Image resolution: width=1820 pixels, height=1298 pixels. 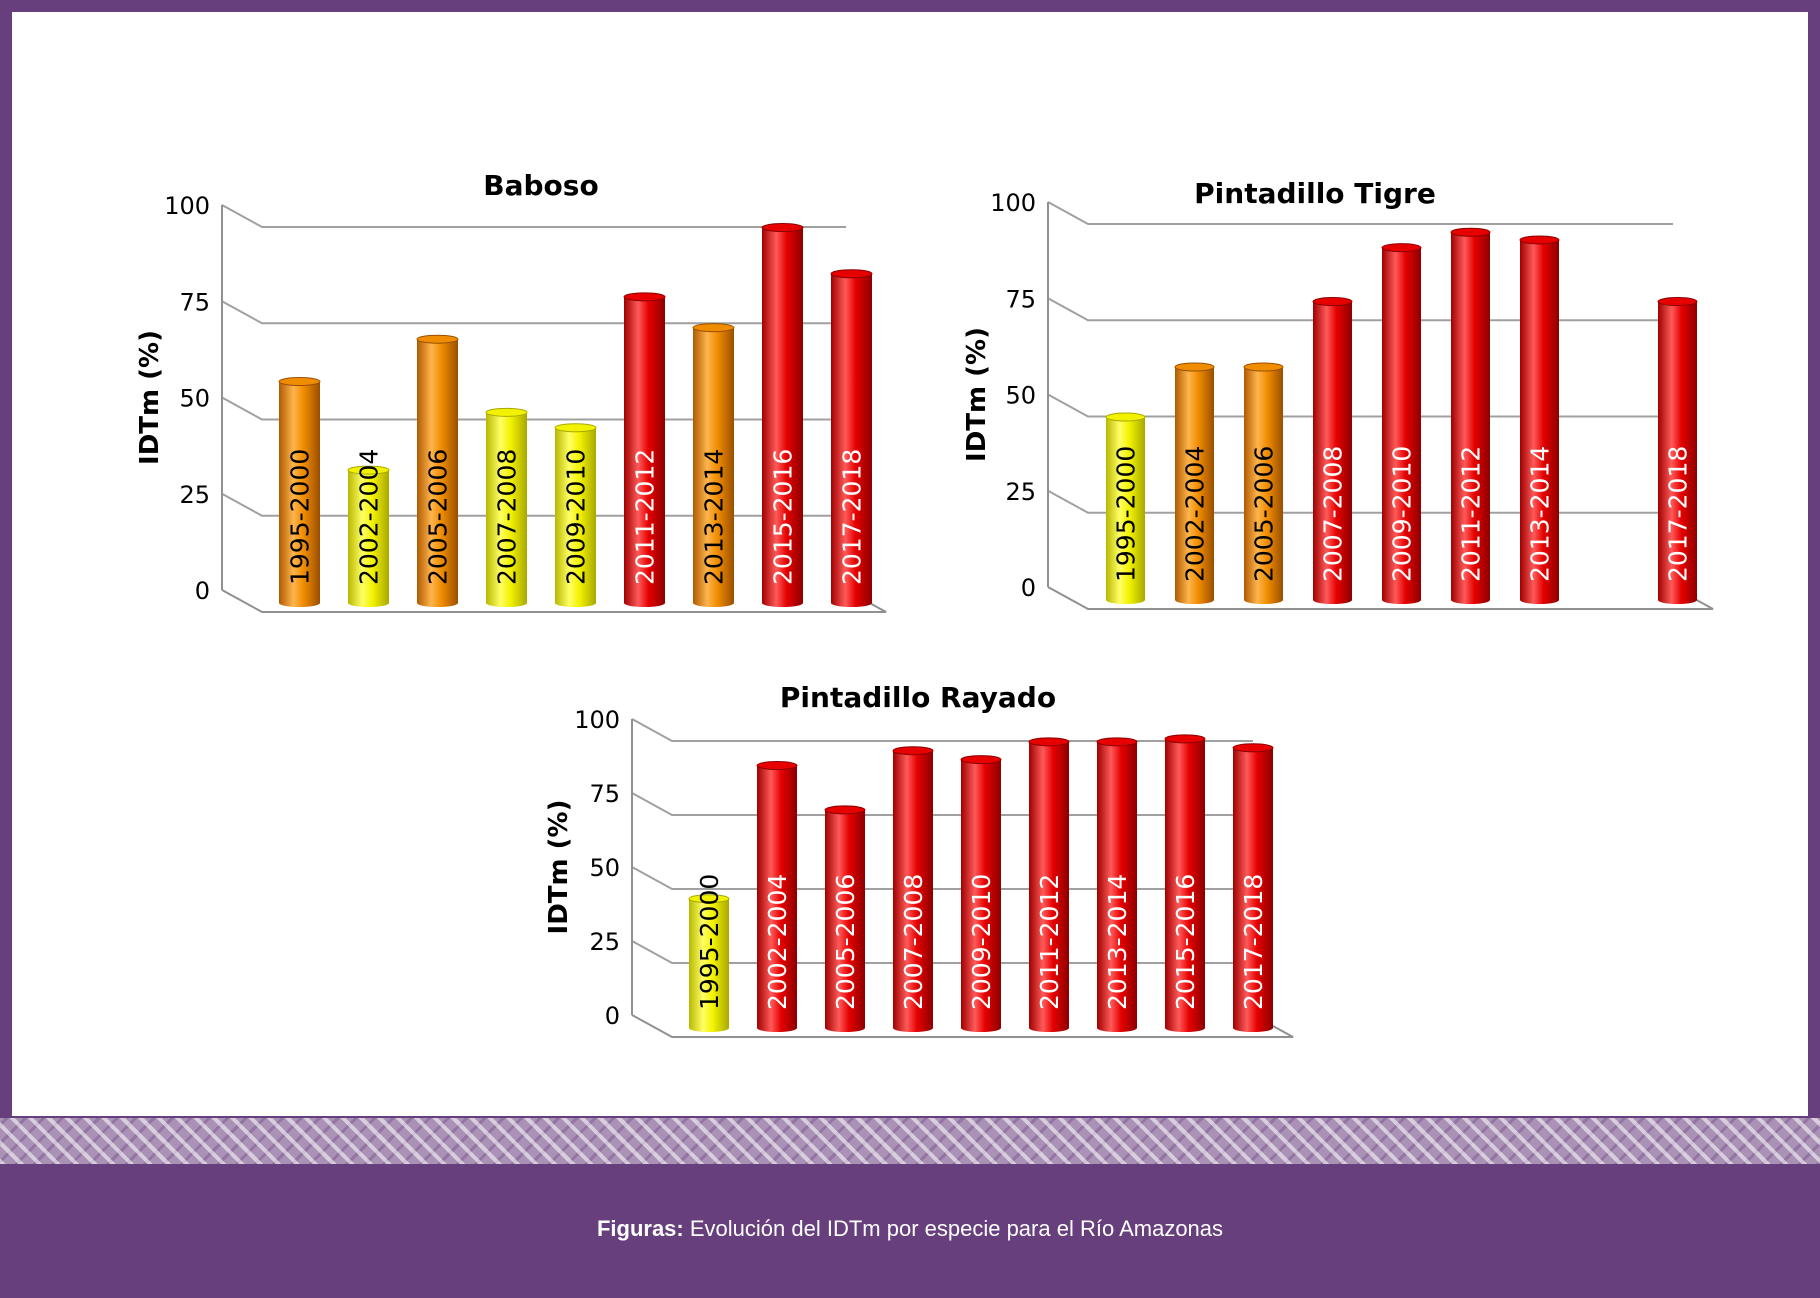 What do you see at coordinates (438, 517) in the screenshot?
I see `category-label: 2005-2006` at bounding box center [438, 517].